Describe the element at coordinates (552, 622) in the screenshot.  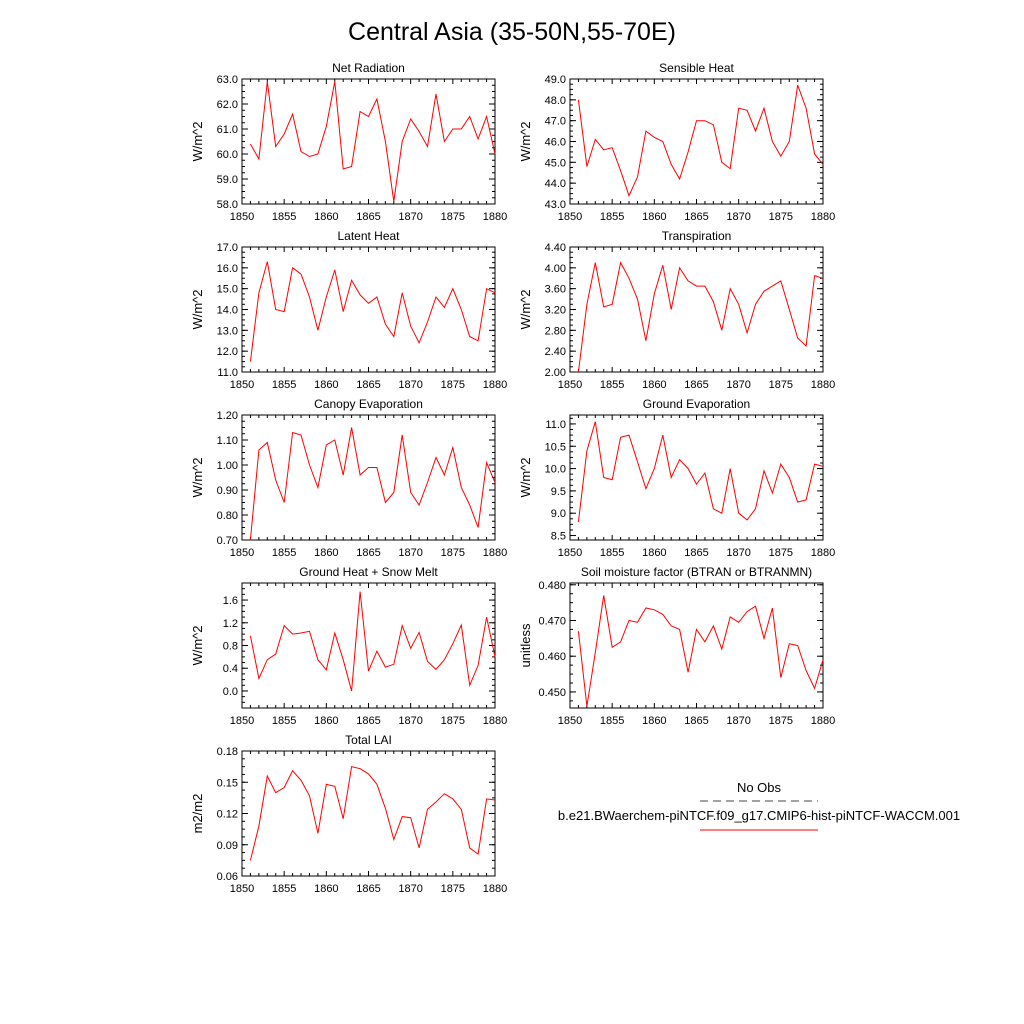
I see `y-tick-label: 0.470` at that location.